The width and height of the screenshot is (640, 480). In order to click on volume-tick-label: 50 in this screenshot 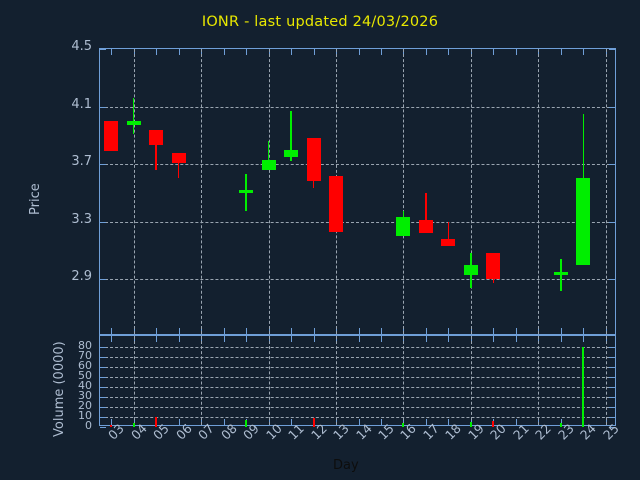, I will do `click(85, 375)`.